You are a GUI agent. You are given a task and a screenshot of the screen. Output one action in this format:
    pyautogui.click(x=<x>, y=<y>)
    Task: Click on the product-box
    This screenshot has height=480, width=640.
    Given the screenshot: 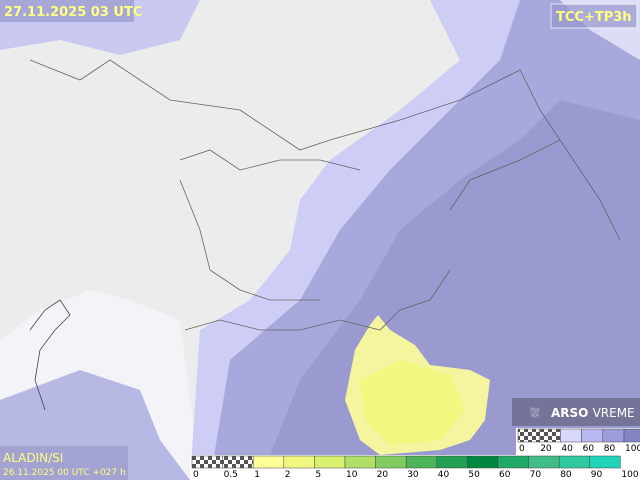 What is the action you would take?
    pyautogui.click(x=594, y=16)
    